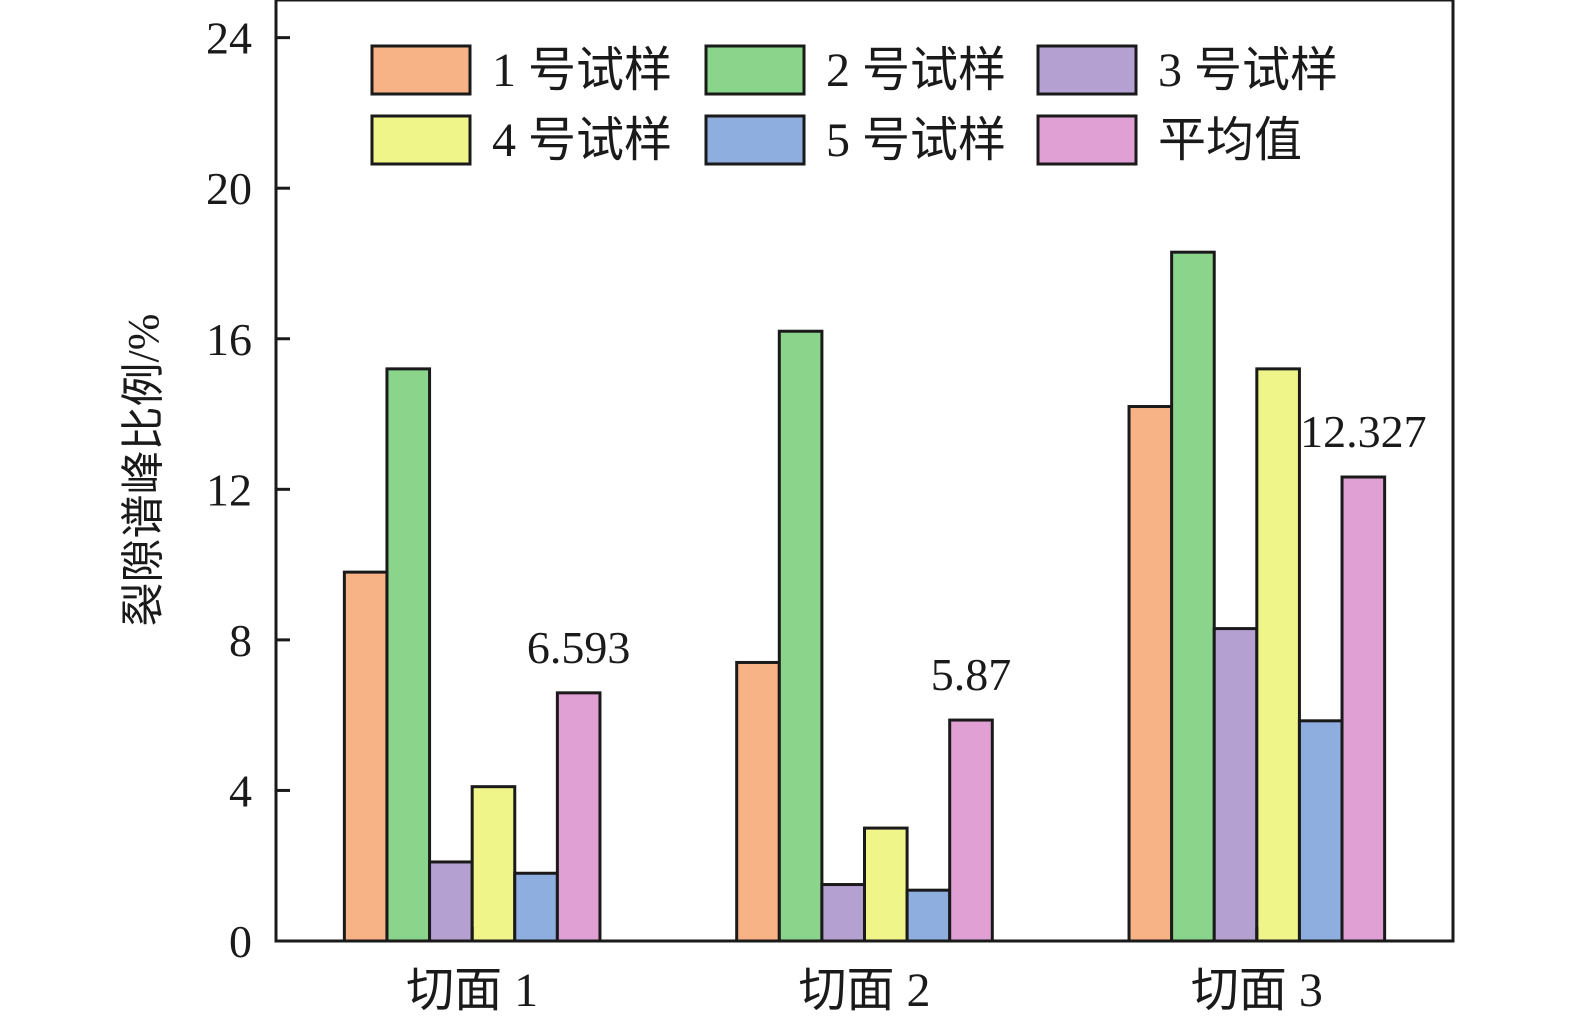  I want to click on legend-label: 3 号试样, so click(1248, 70).